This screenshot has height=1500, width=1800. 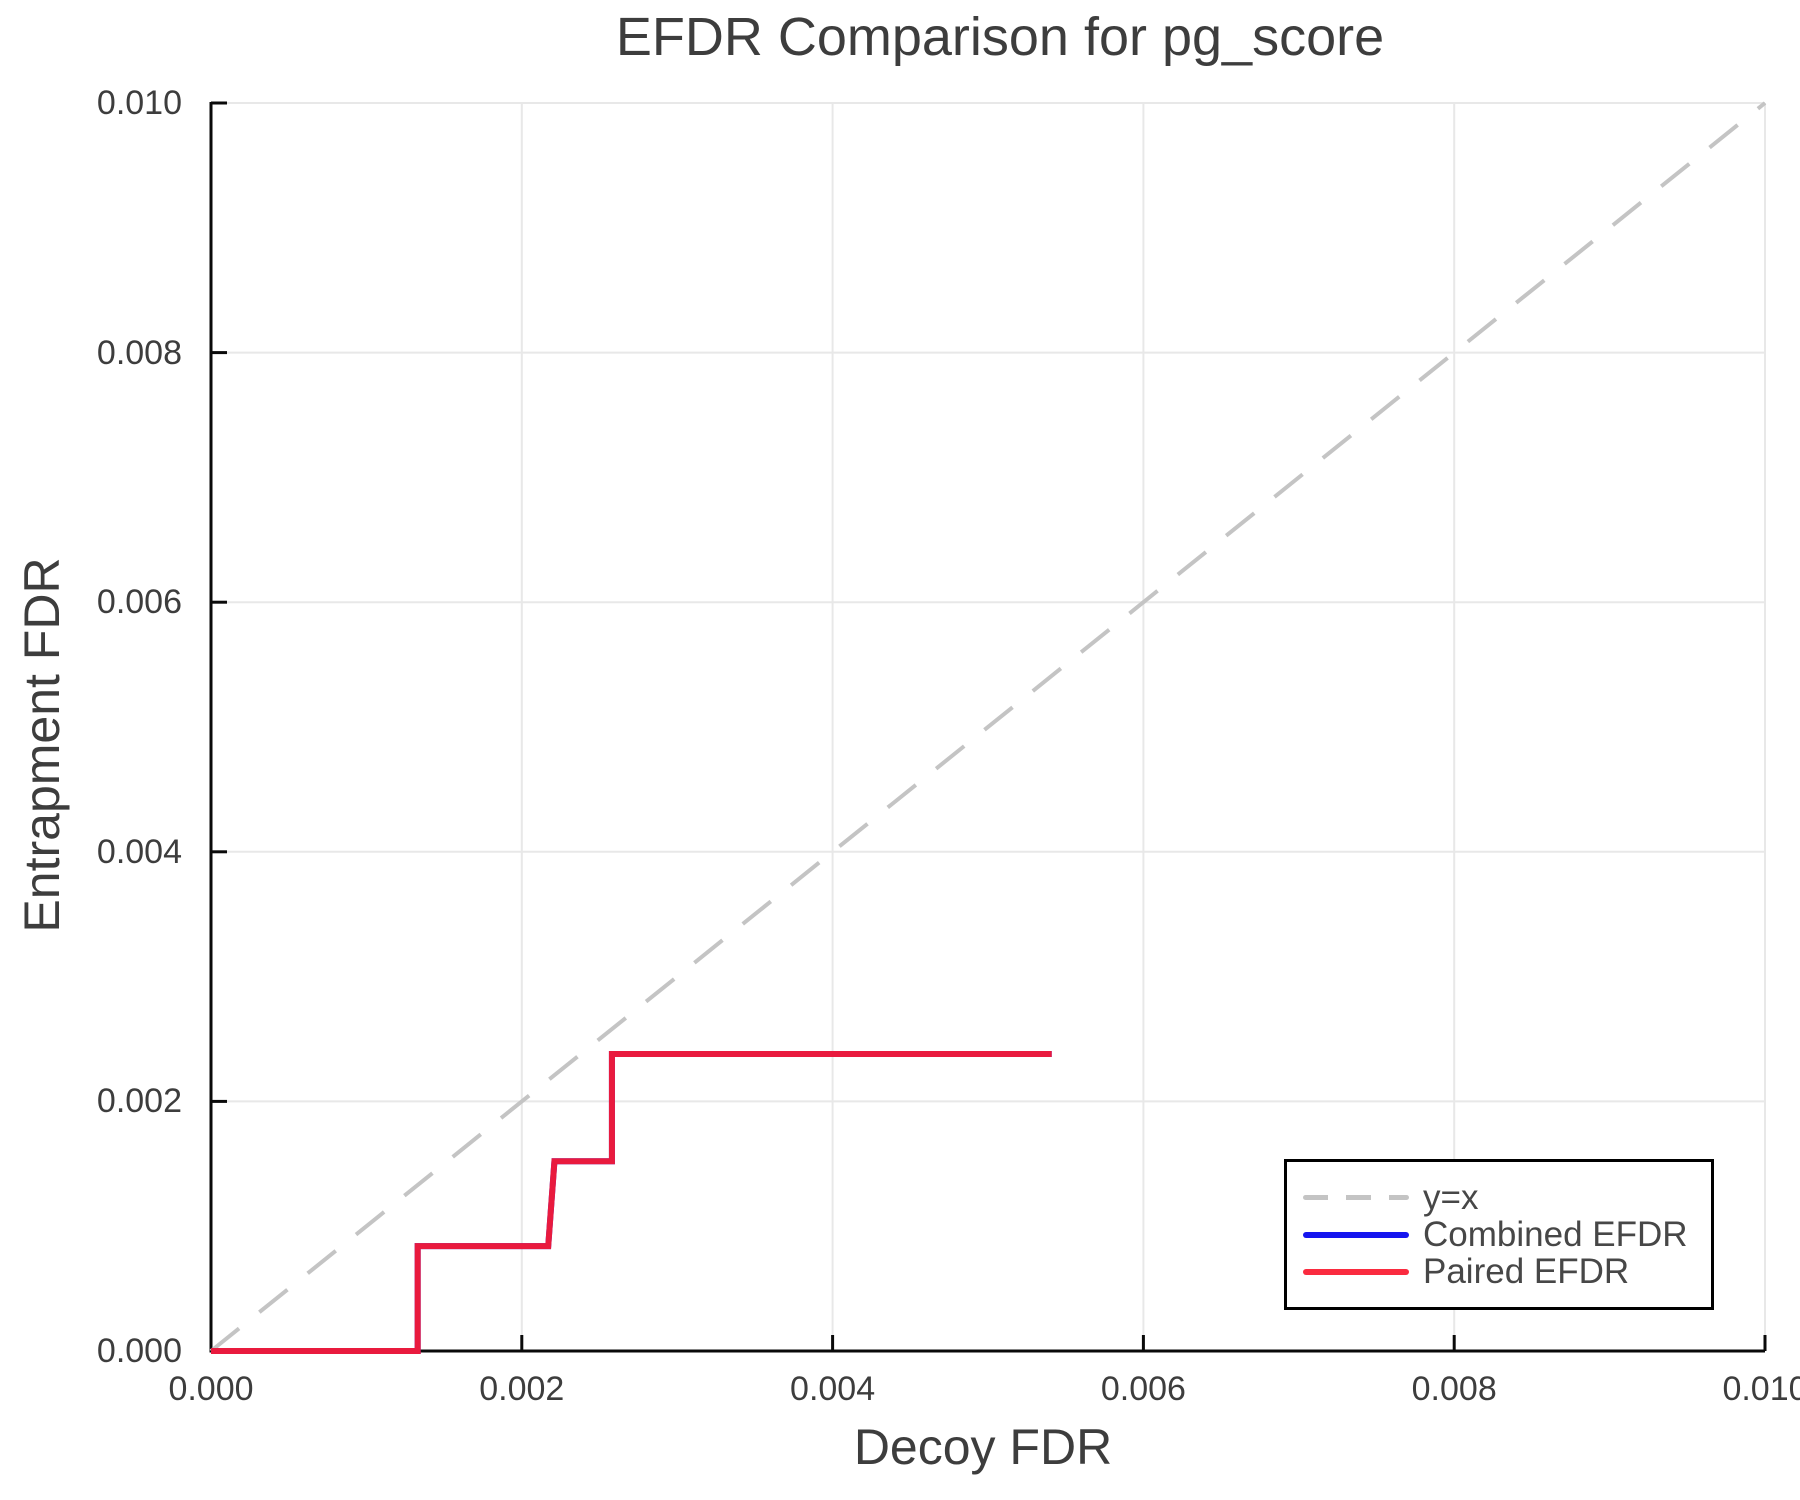 I want to click on y-tick-label: 0.010, so click(x=139, y=103).